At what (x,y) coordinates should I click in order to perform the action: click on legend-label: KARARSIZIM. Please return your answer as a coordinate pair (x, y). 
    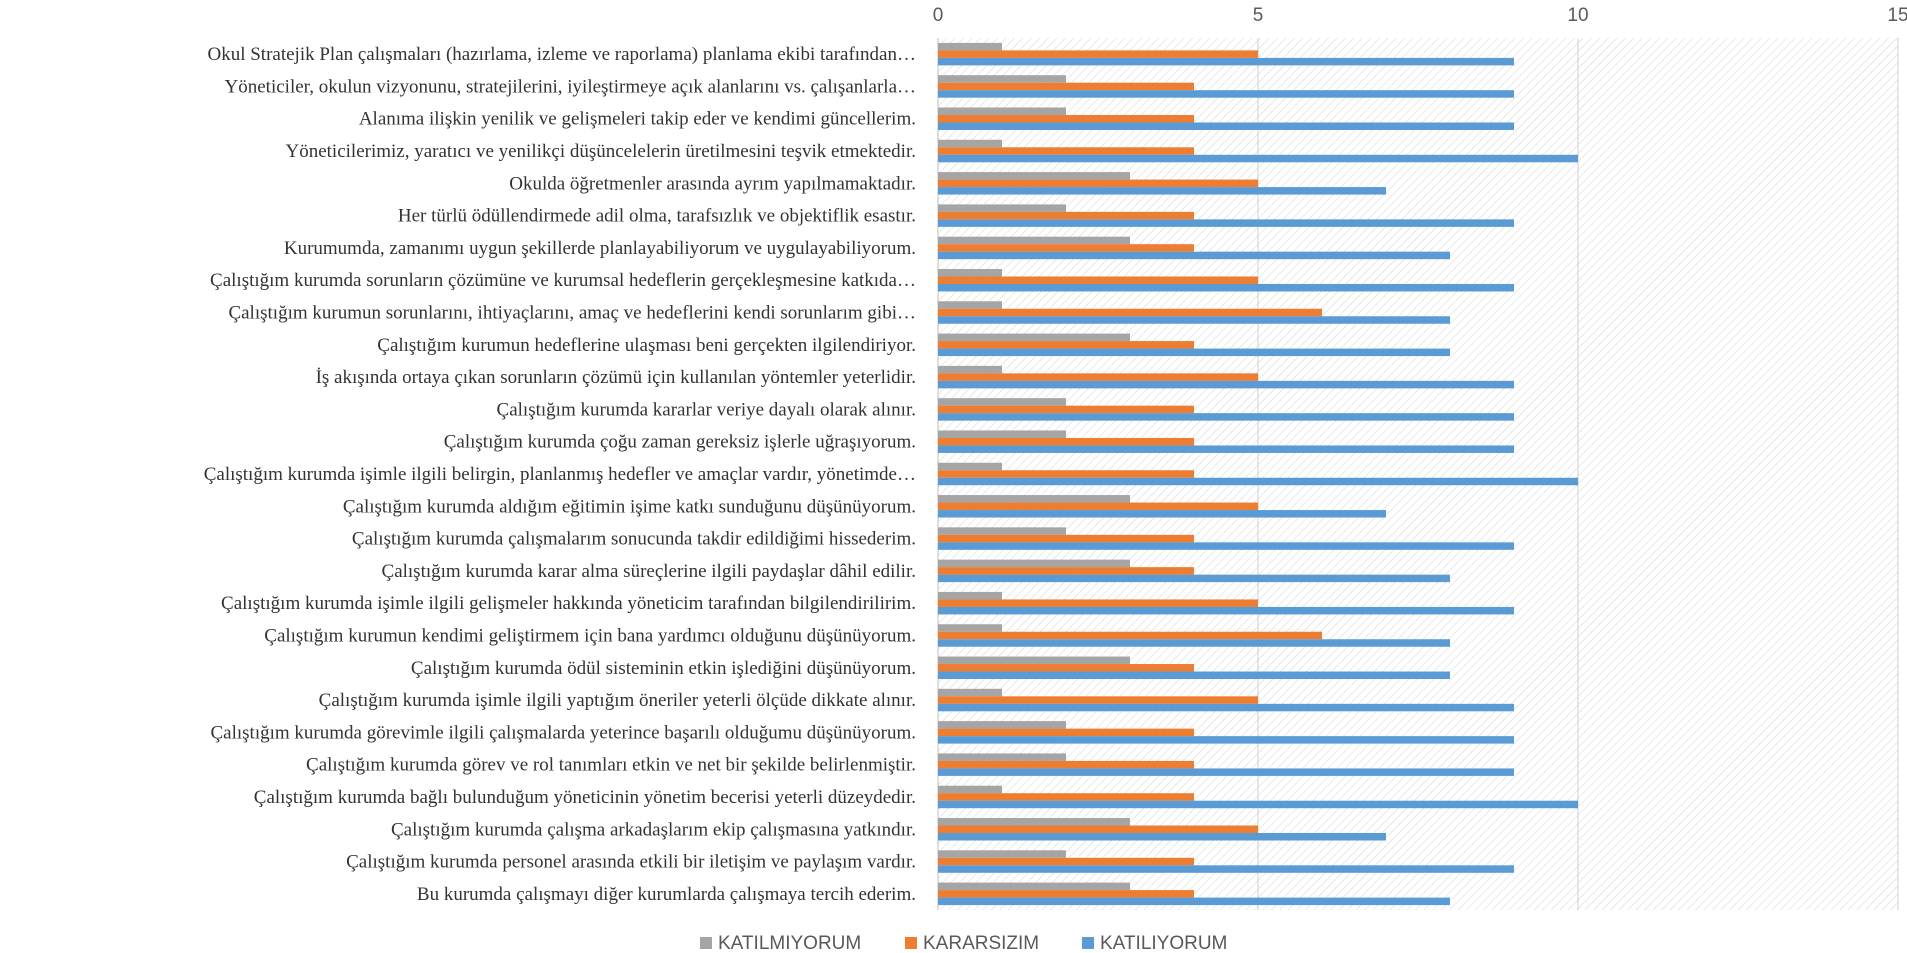
    Looking at the image, I should click on (981, 943).